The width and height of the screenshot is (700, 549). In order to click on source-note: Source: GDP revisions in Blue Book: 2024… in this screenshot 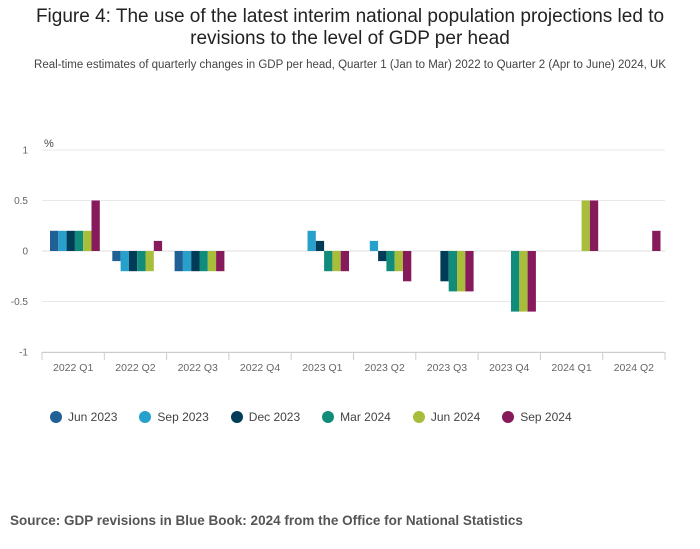, I will do `click(266, 520)`.